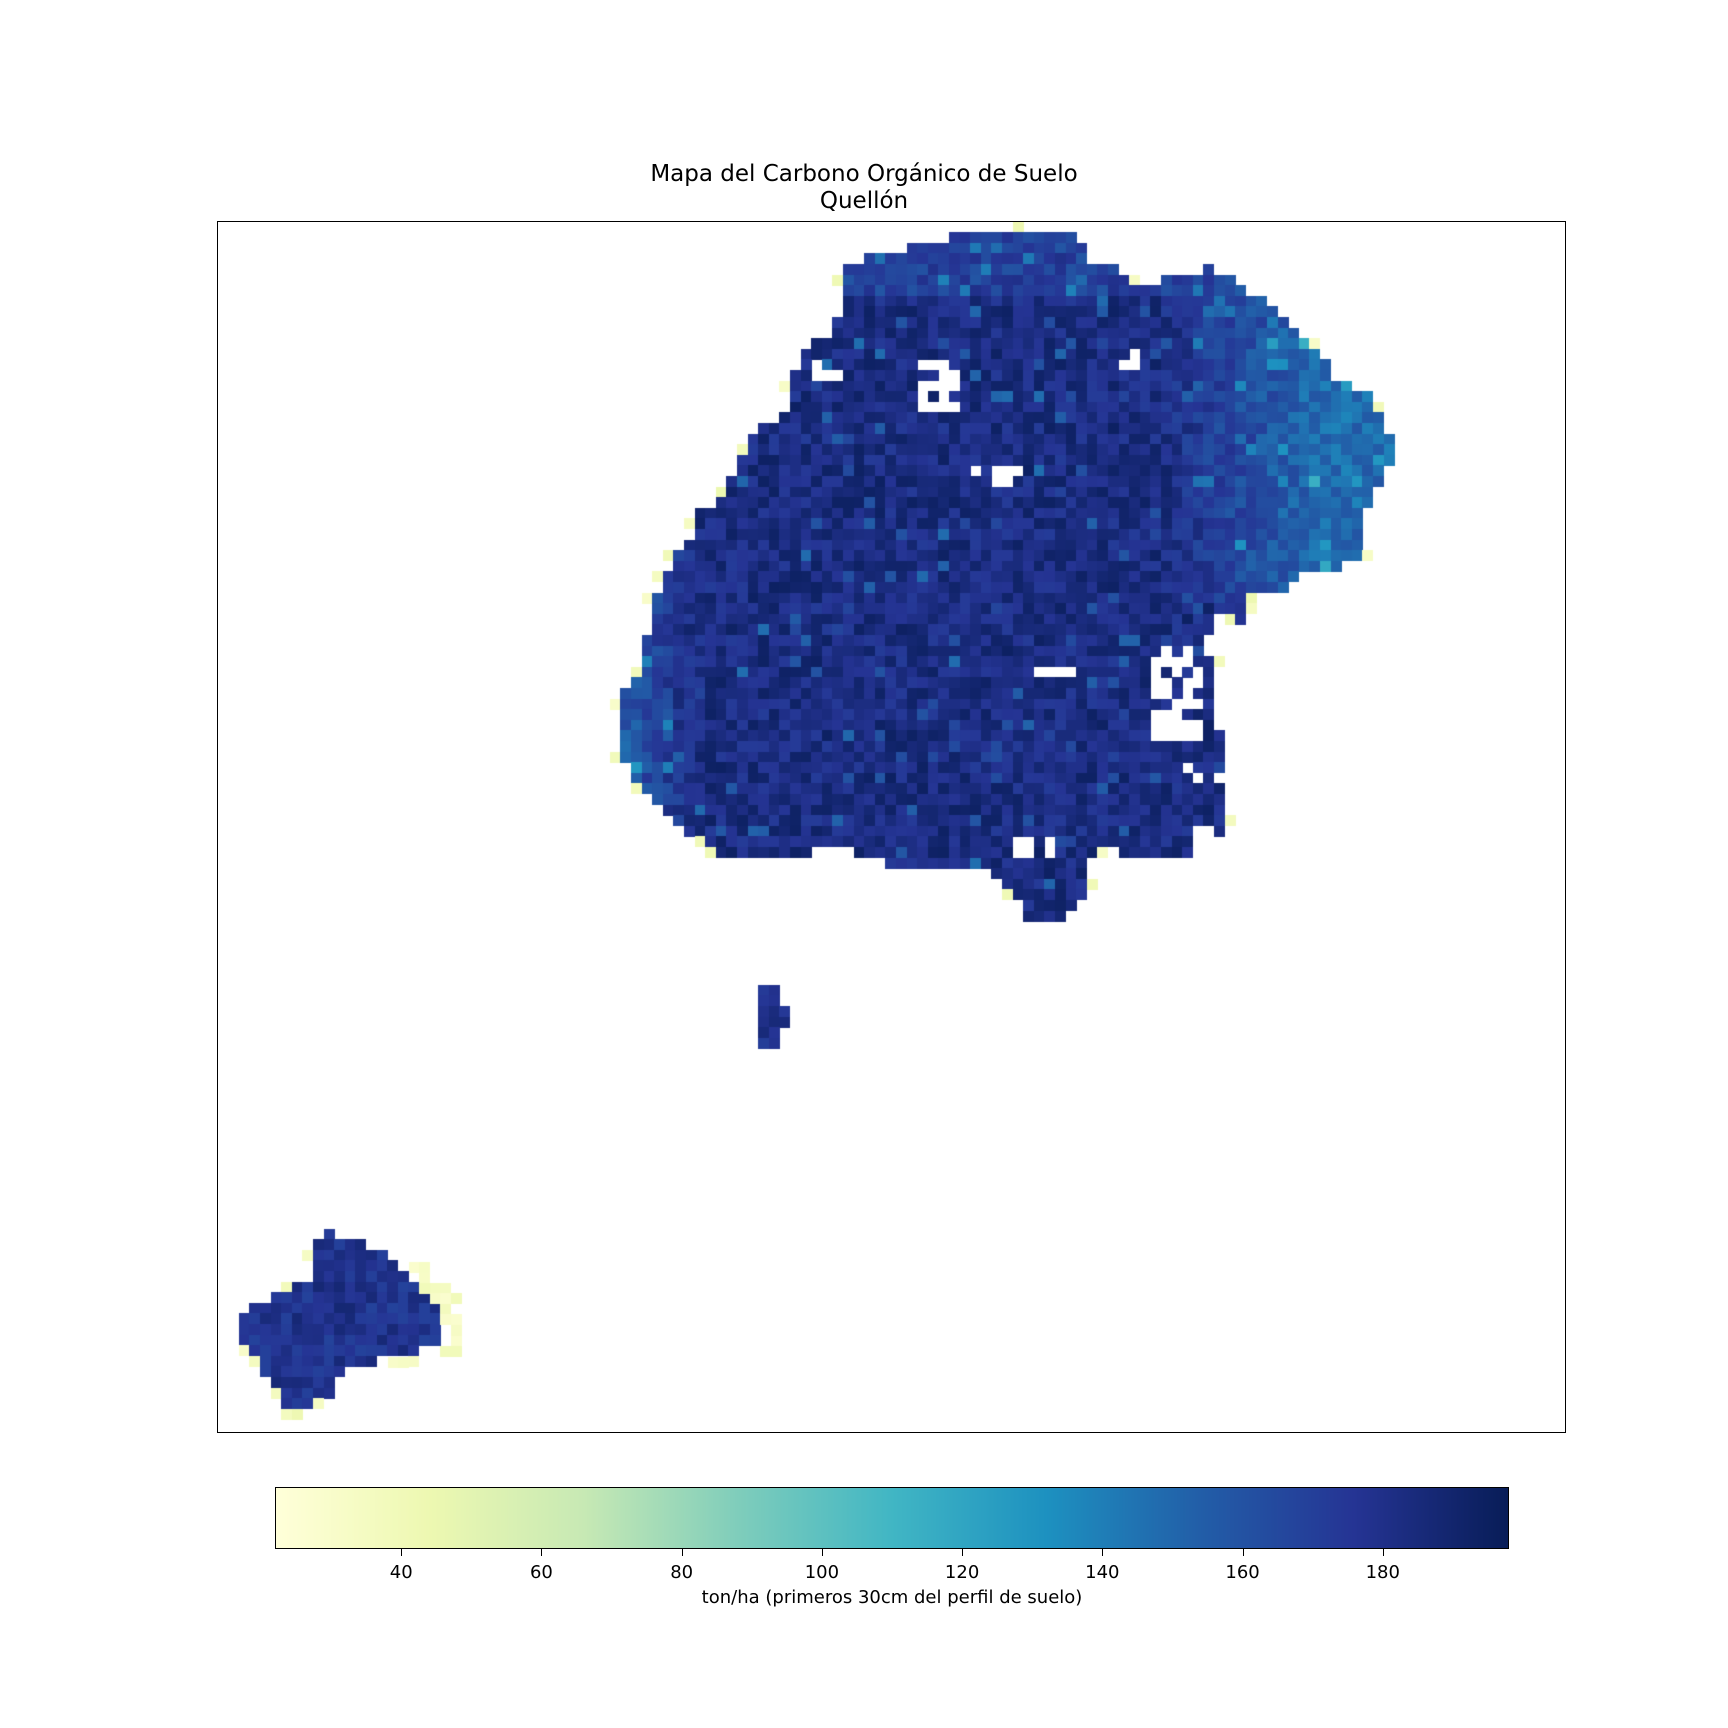 This screenshot has width=1728, height=1728. I want to click on colorbar-tick-label: 60, so click(541, 1572).